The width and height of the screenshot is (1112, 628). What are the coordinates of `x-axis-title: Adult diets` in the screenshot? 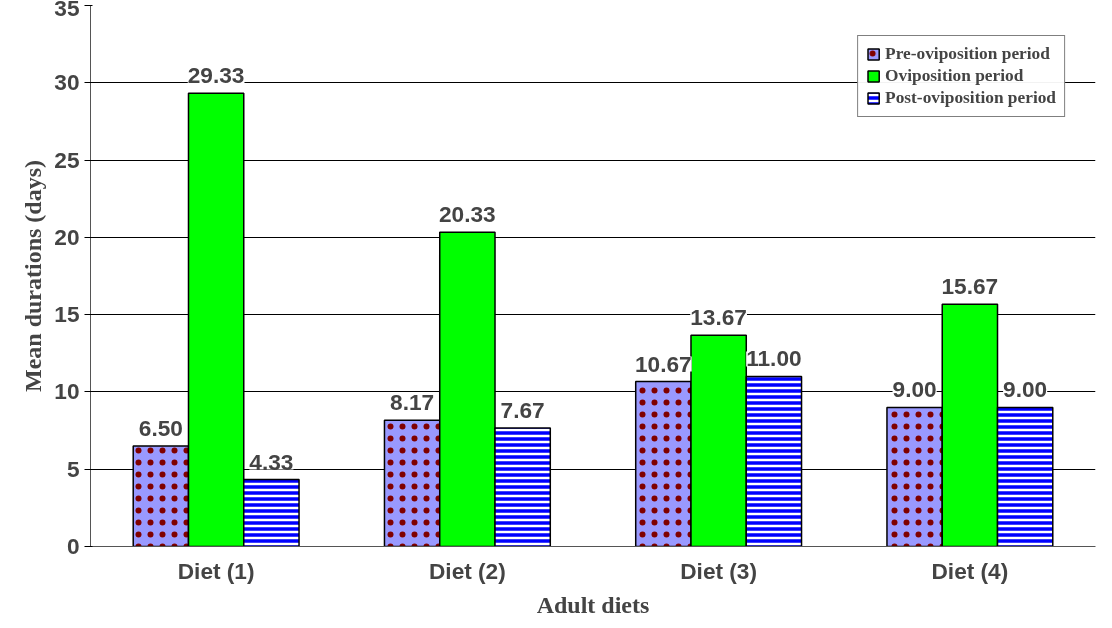 It's located at (593, 604).